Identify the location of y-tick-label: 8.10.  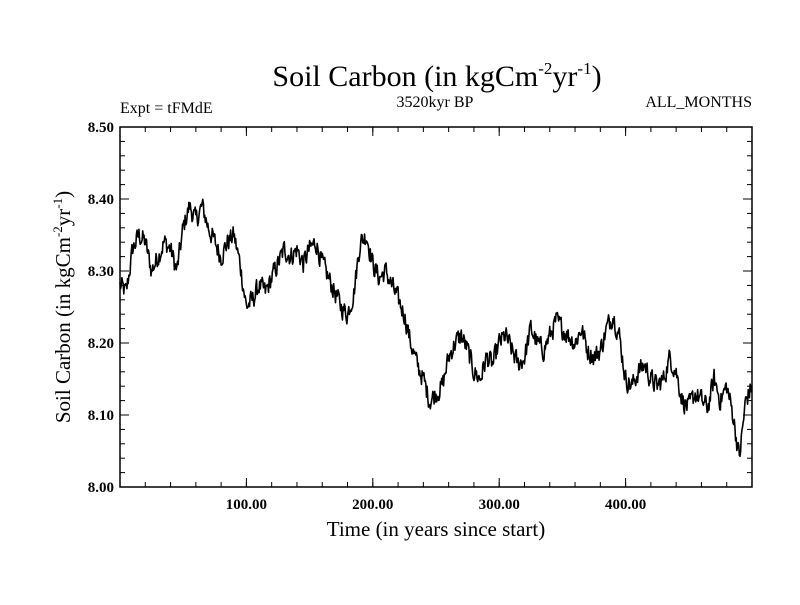
(101, 416).